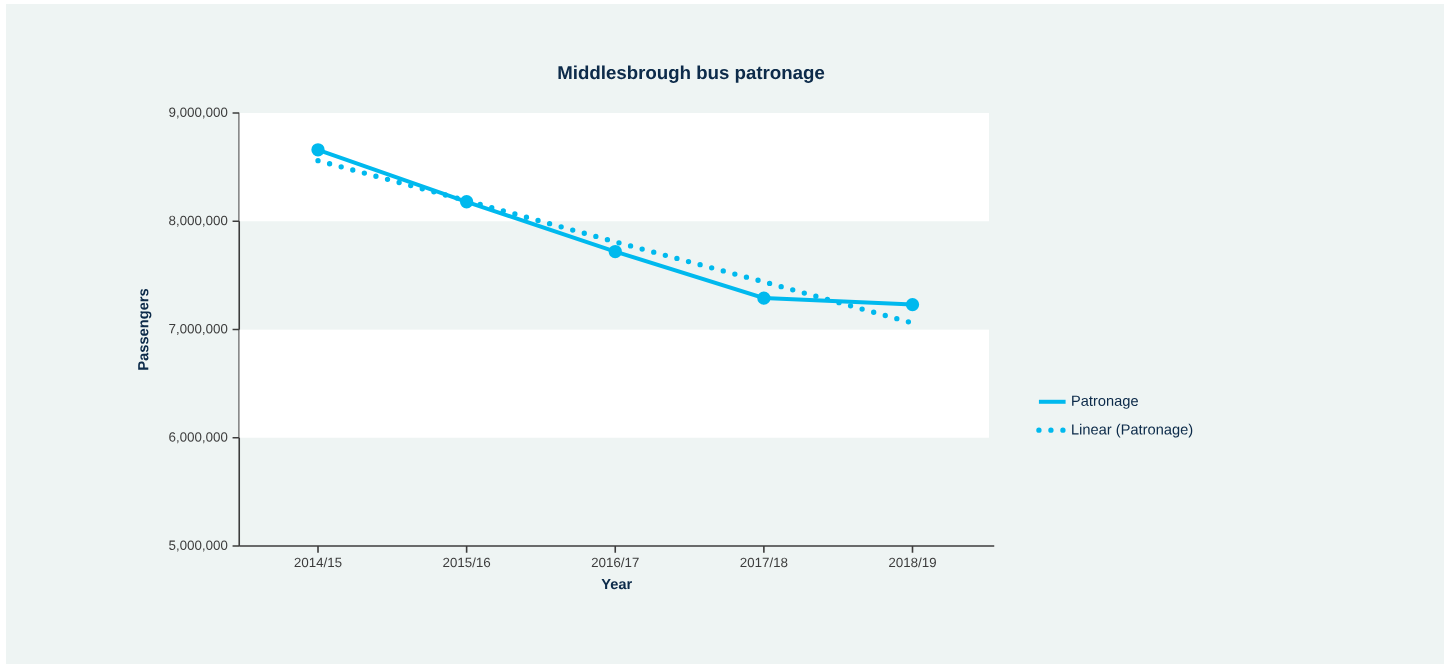 Image resolution: width=1450 pixels, height=668 pixels. What do you see at coordinates (198, 329) in the screenshot?
I see `y-tick-label: 7,000,000` at bounding box center [198, 329].